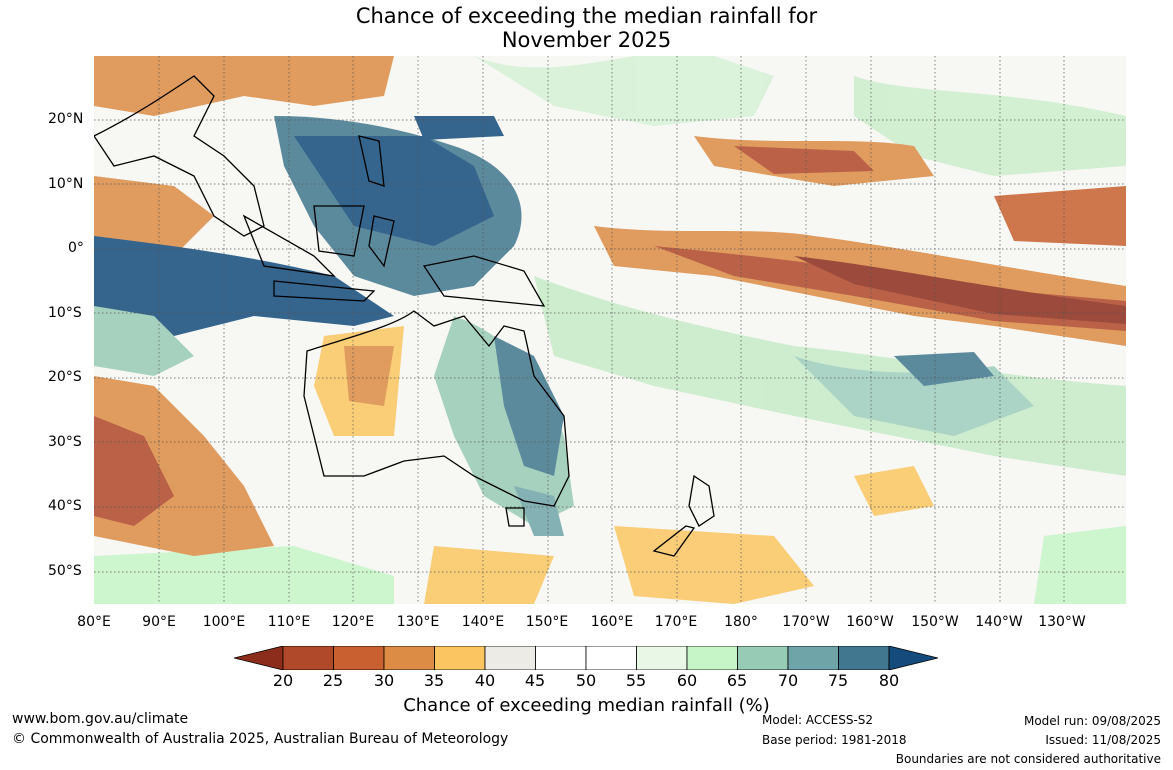  Describe the element at coordinates (65, 571) in the screenshot. I see `lat-label: 50°S` at that location.